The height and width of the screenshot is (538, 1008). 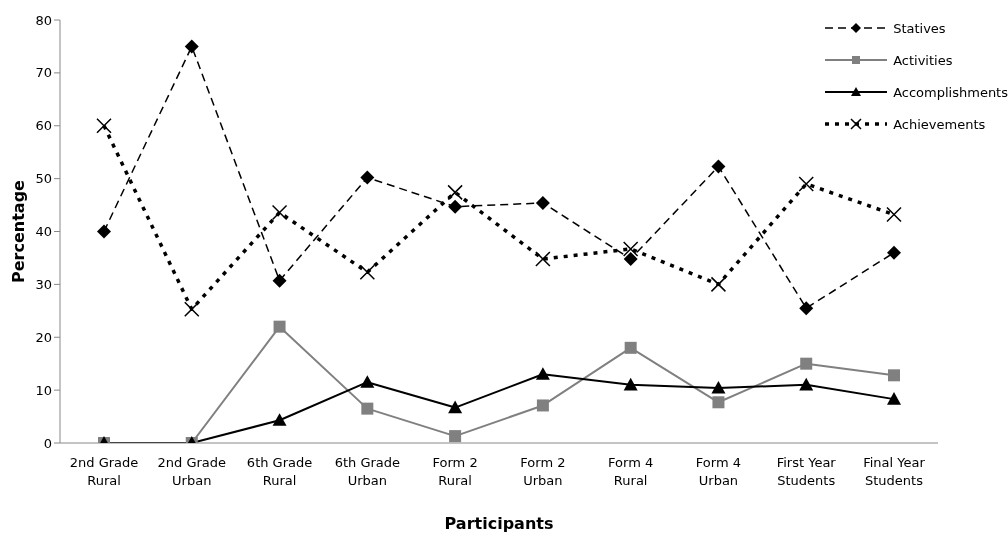 I want to click on x-tick-label: Final Year Students, so click(x=894, y=471).